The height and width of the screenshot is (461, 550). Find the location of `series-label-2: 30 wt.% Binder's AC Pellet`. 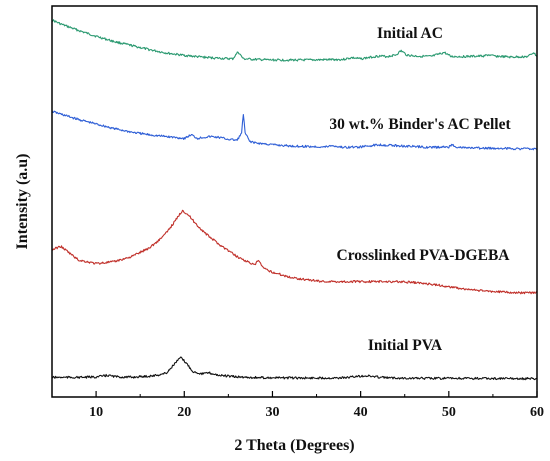

series-label-2: 30 wt.% Binder's AC Pellet is located at coordinates (420, 124).